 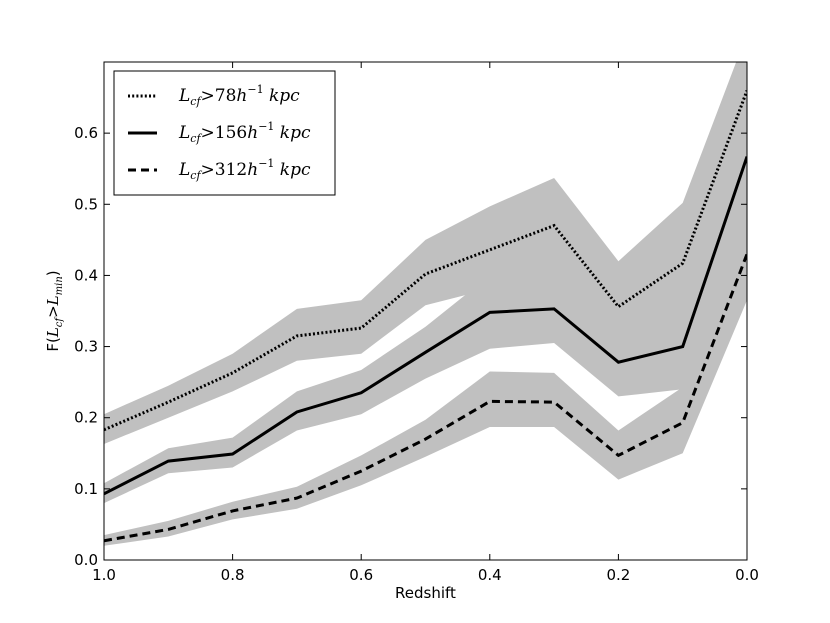 What do you see at coordinates (86, 489) in the screenshot?
I see `y-tick-label: 0.1` at bounding box center [86, 489].